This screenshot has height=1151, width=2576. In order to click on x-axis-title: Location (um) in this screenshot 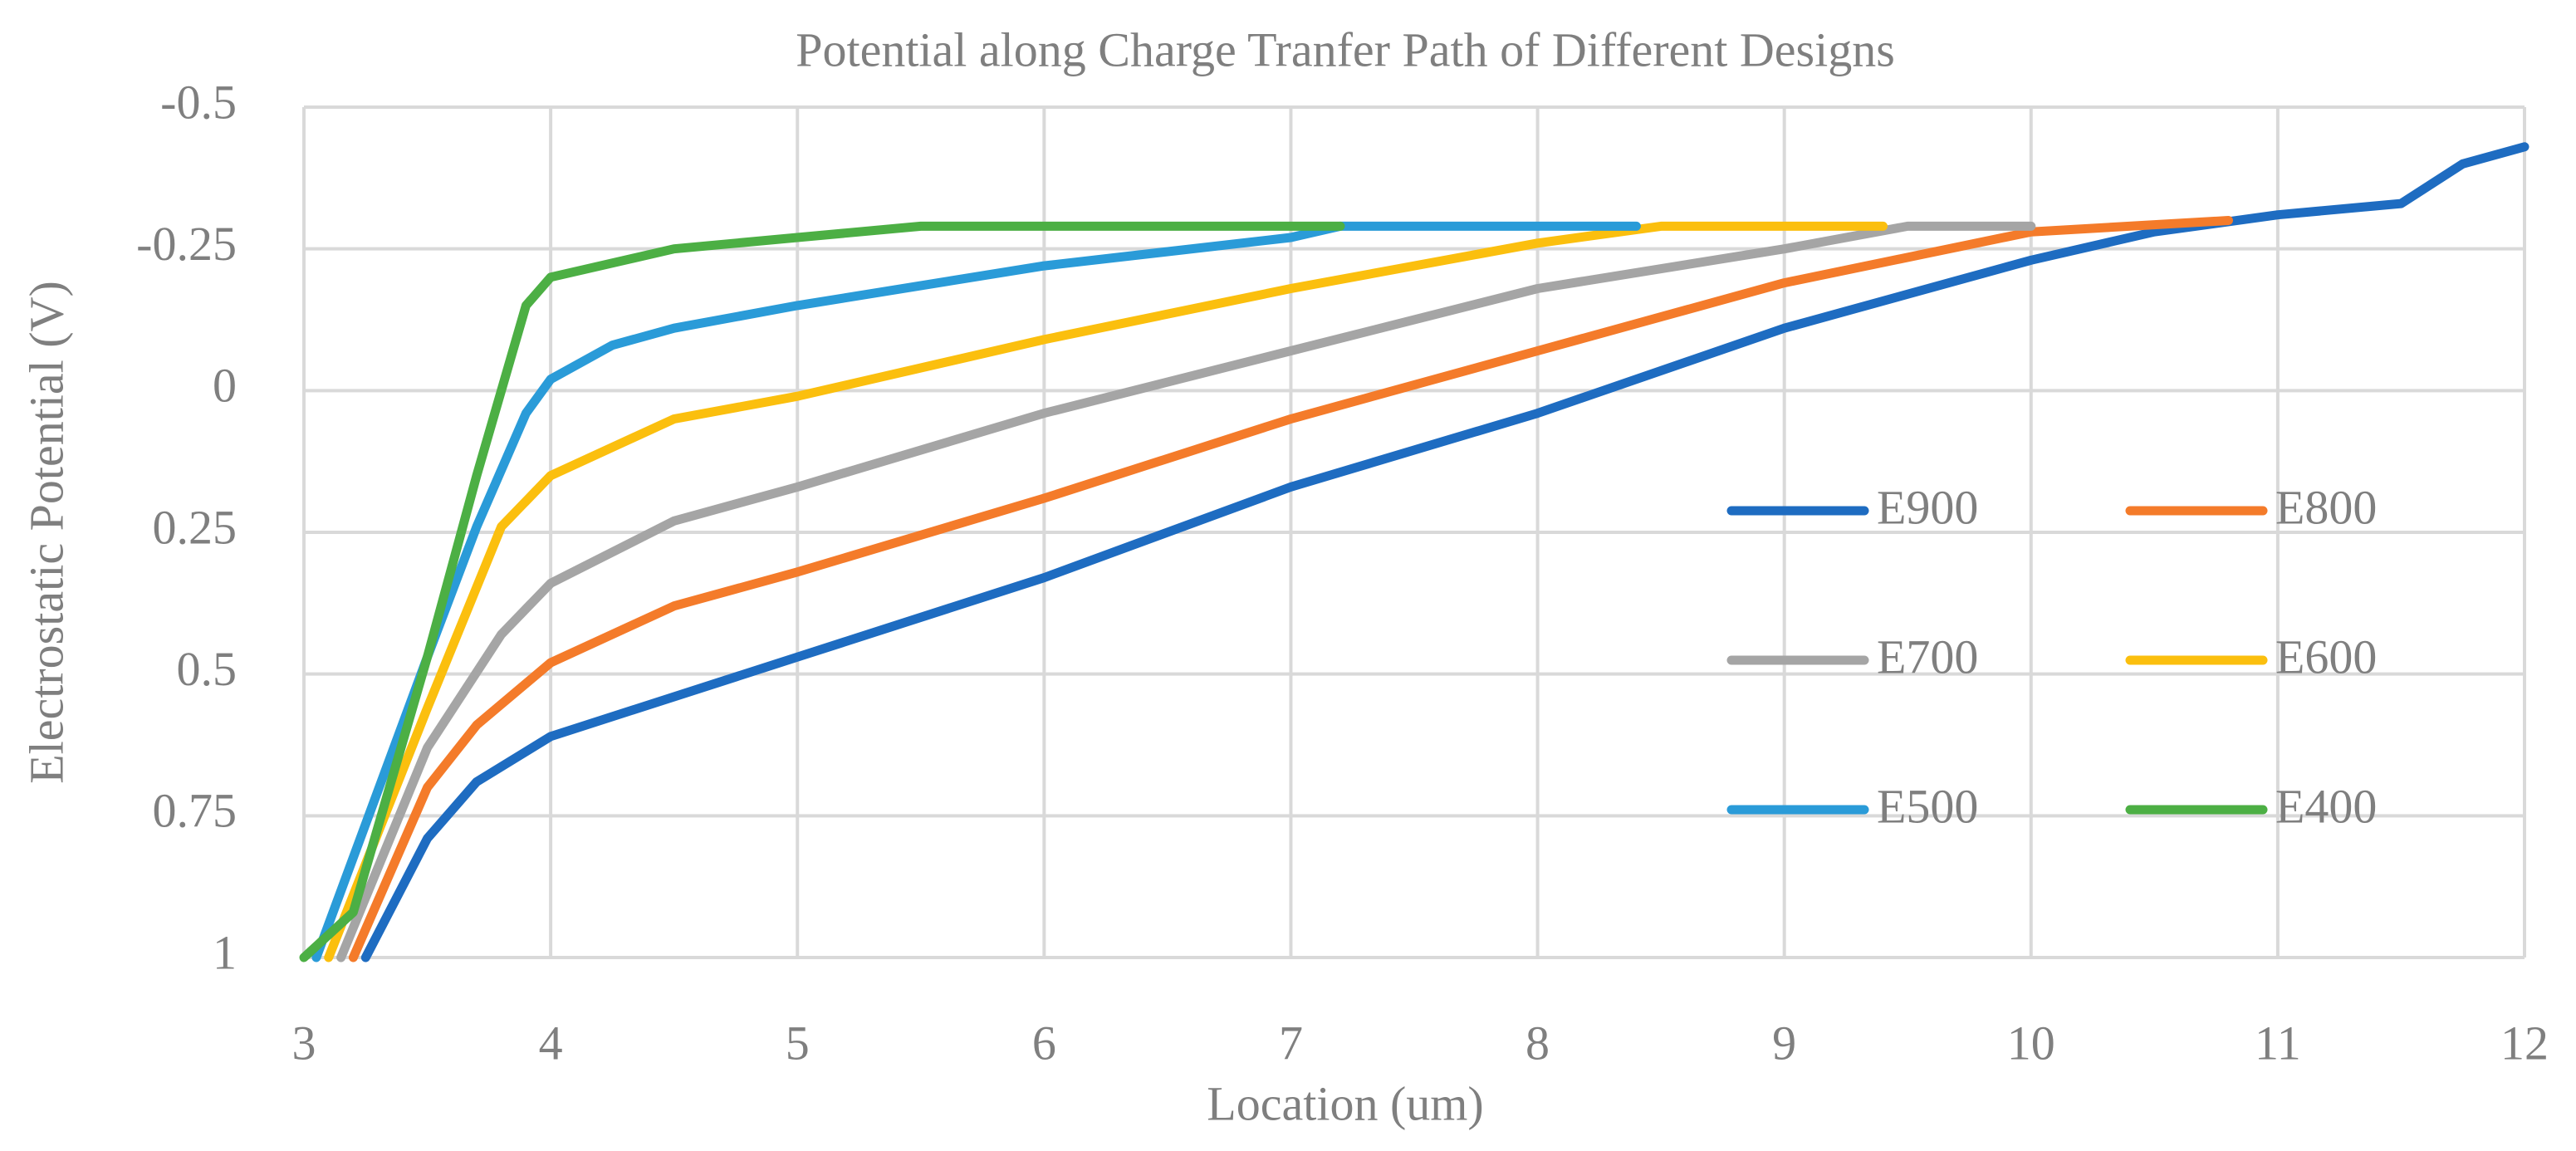, I will do `click(1345, 1103)`.